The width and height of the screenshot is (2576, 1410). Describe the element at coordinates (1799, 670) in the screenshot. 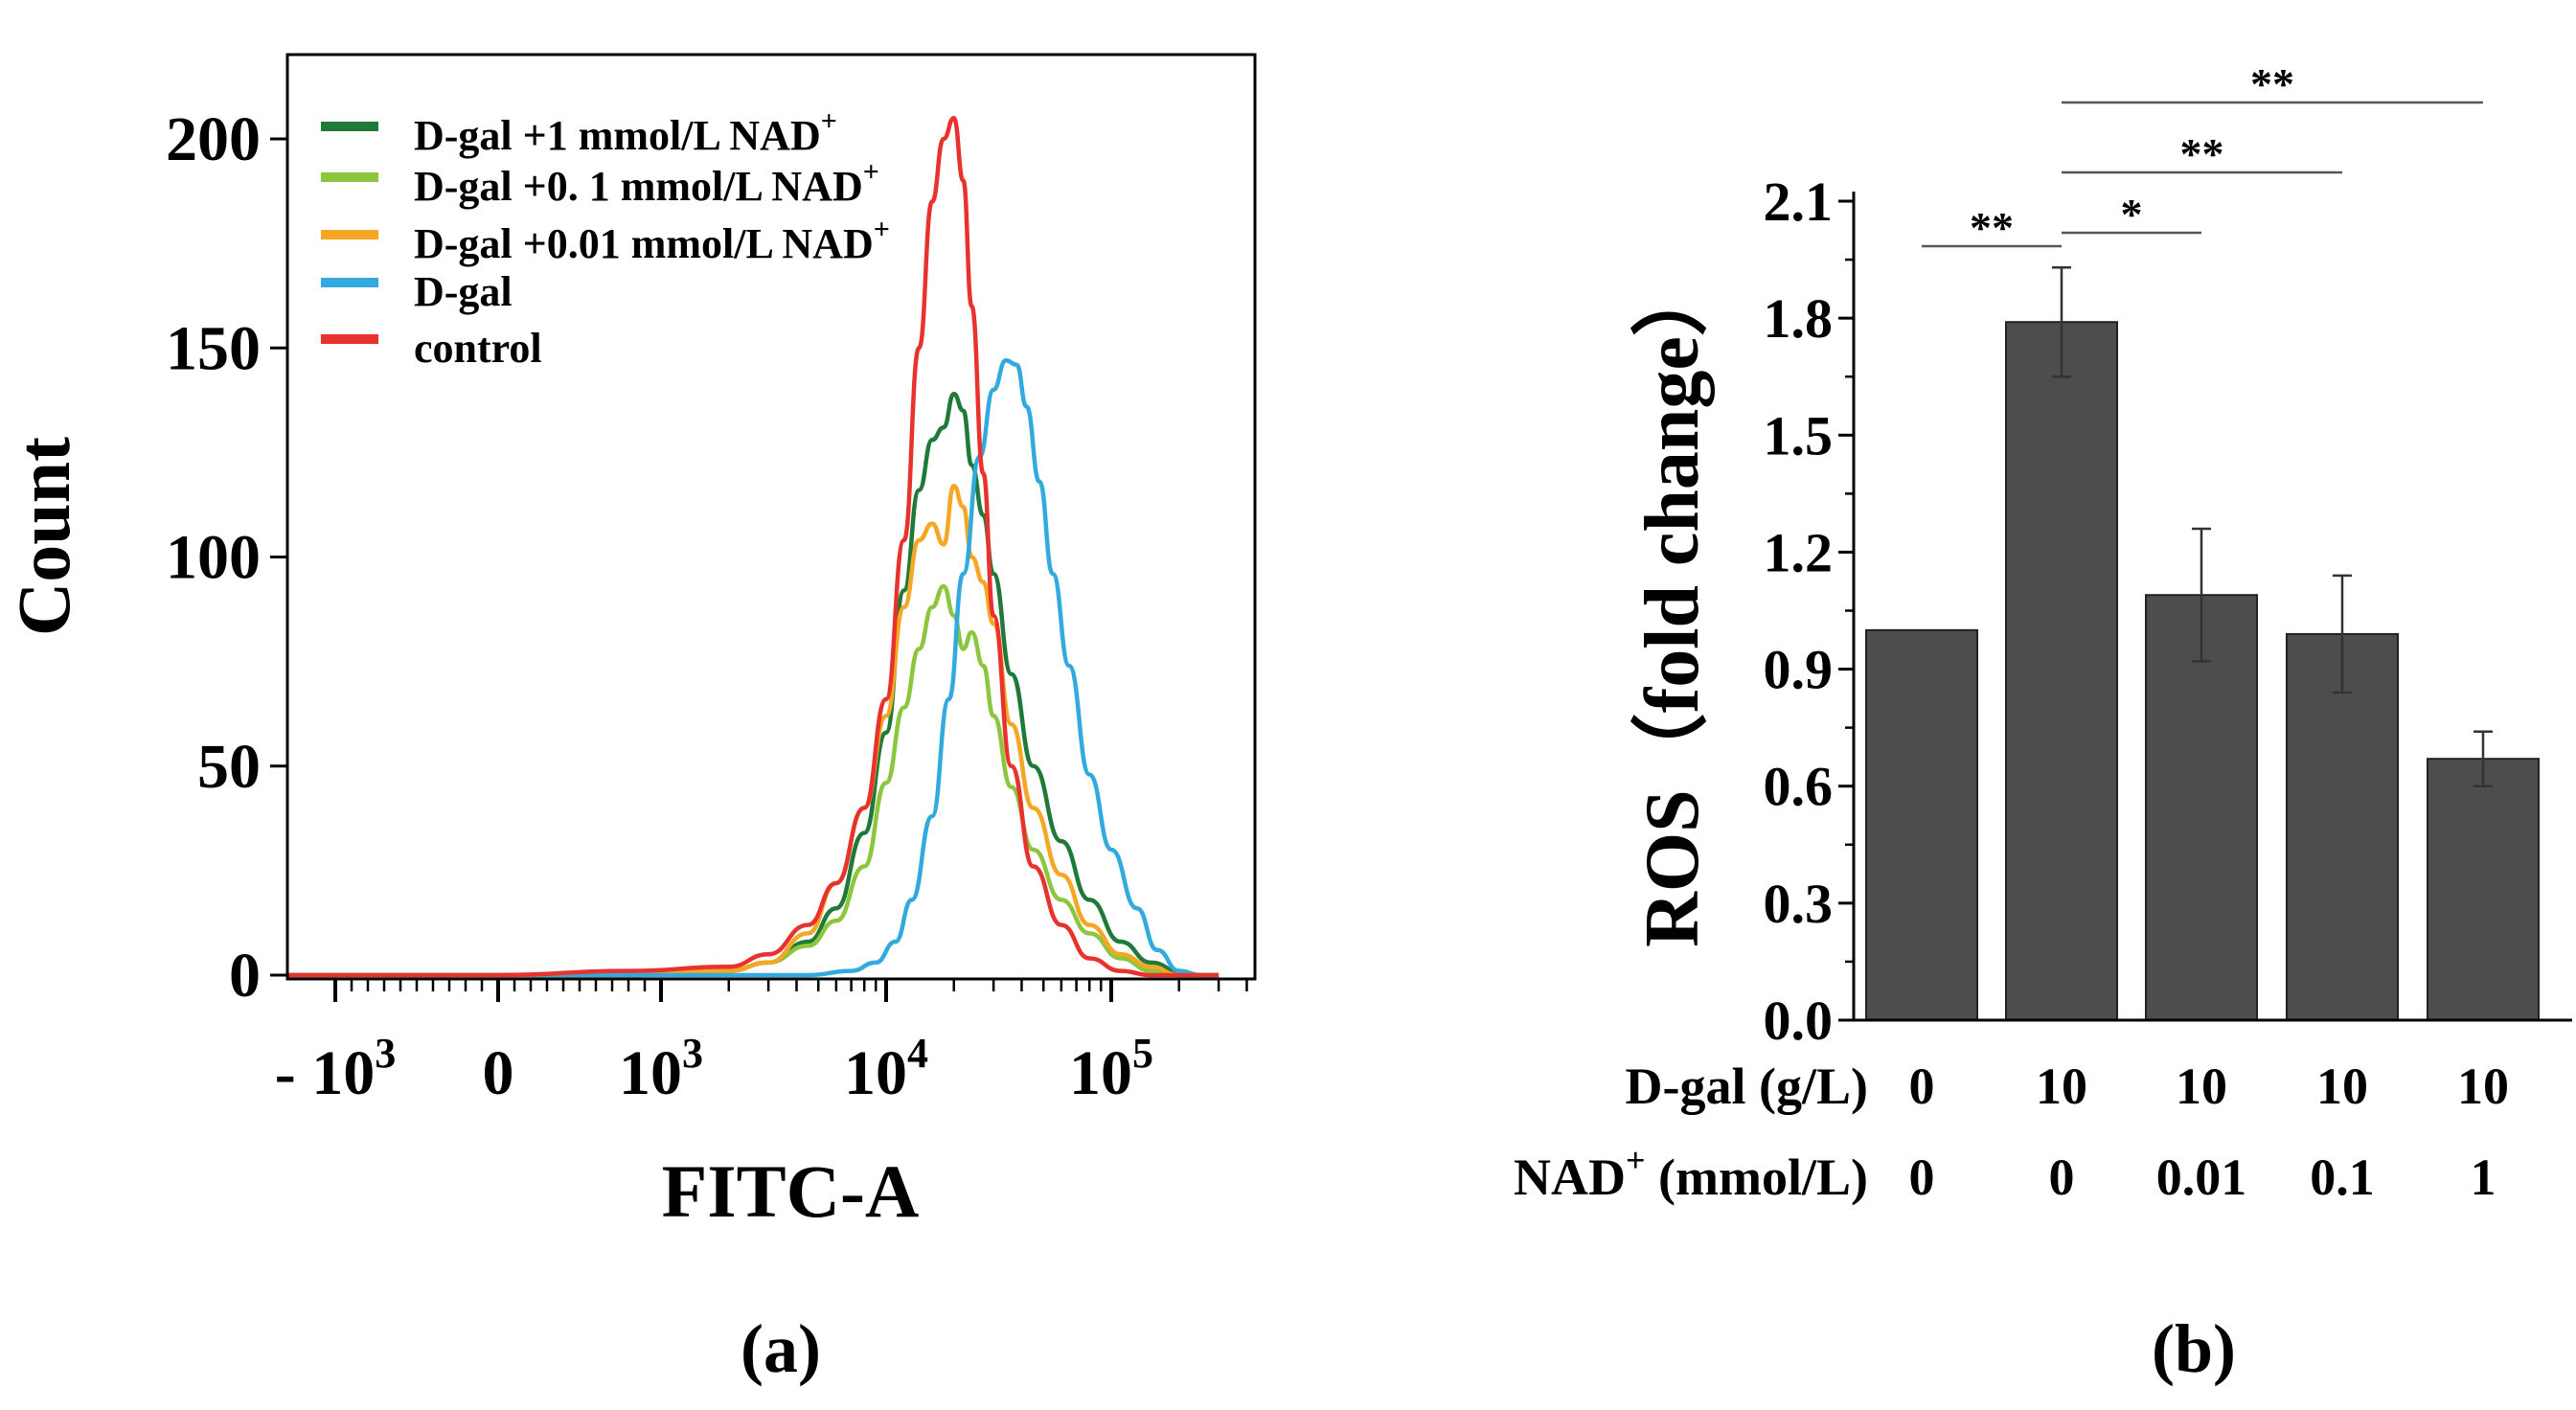

I see `bar-chart-y-tick-label: 0.9` at that location.